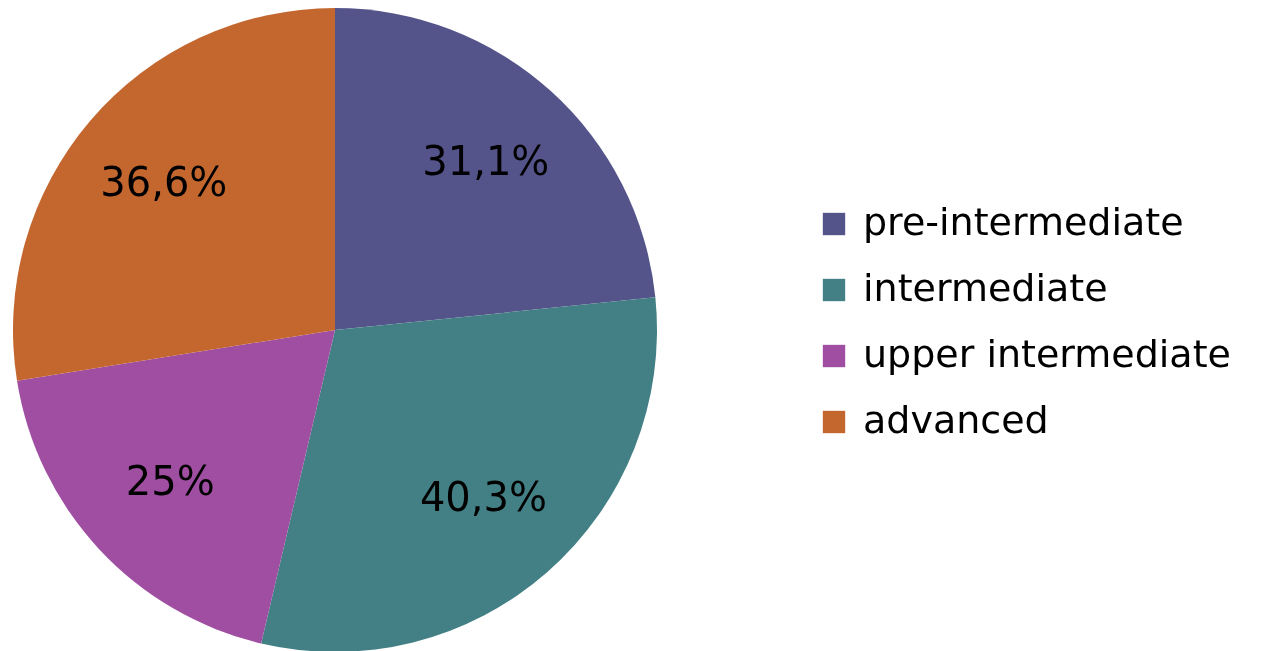  I want to click on legend-label: upper intermediate, so click(1047, 354).